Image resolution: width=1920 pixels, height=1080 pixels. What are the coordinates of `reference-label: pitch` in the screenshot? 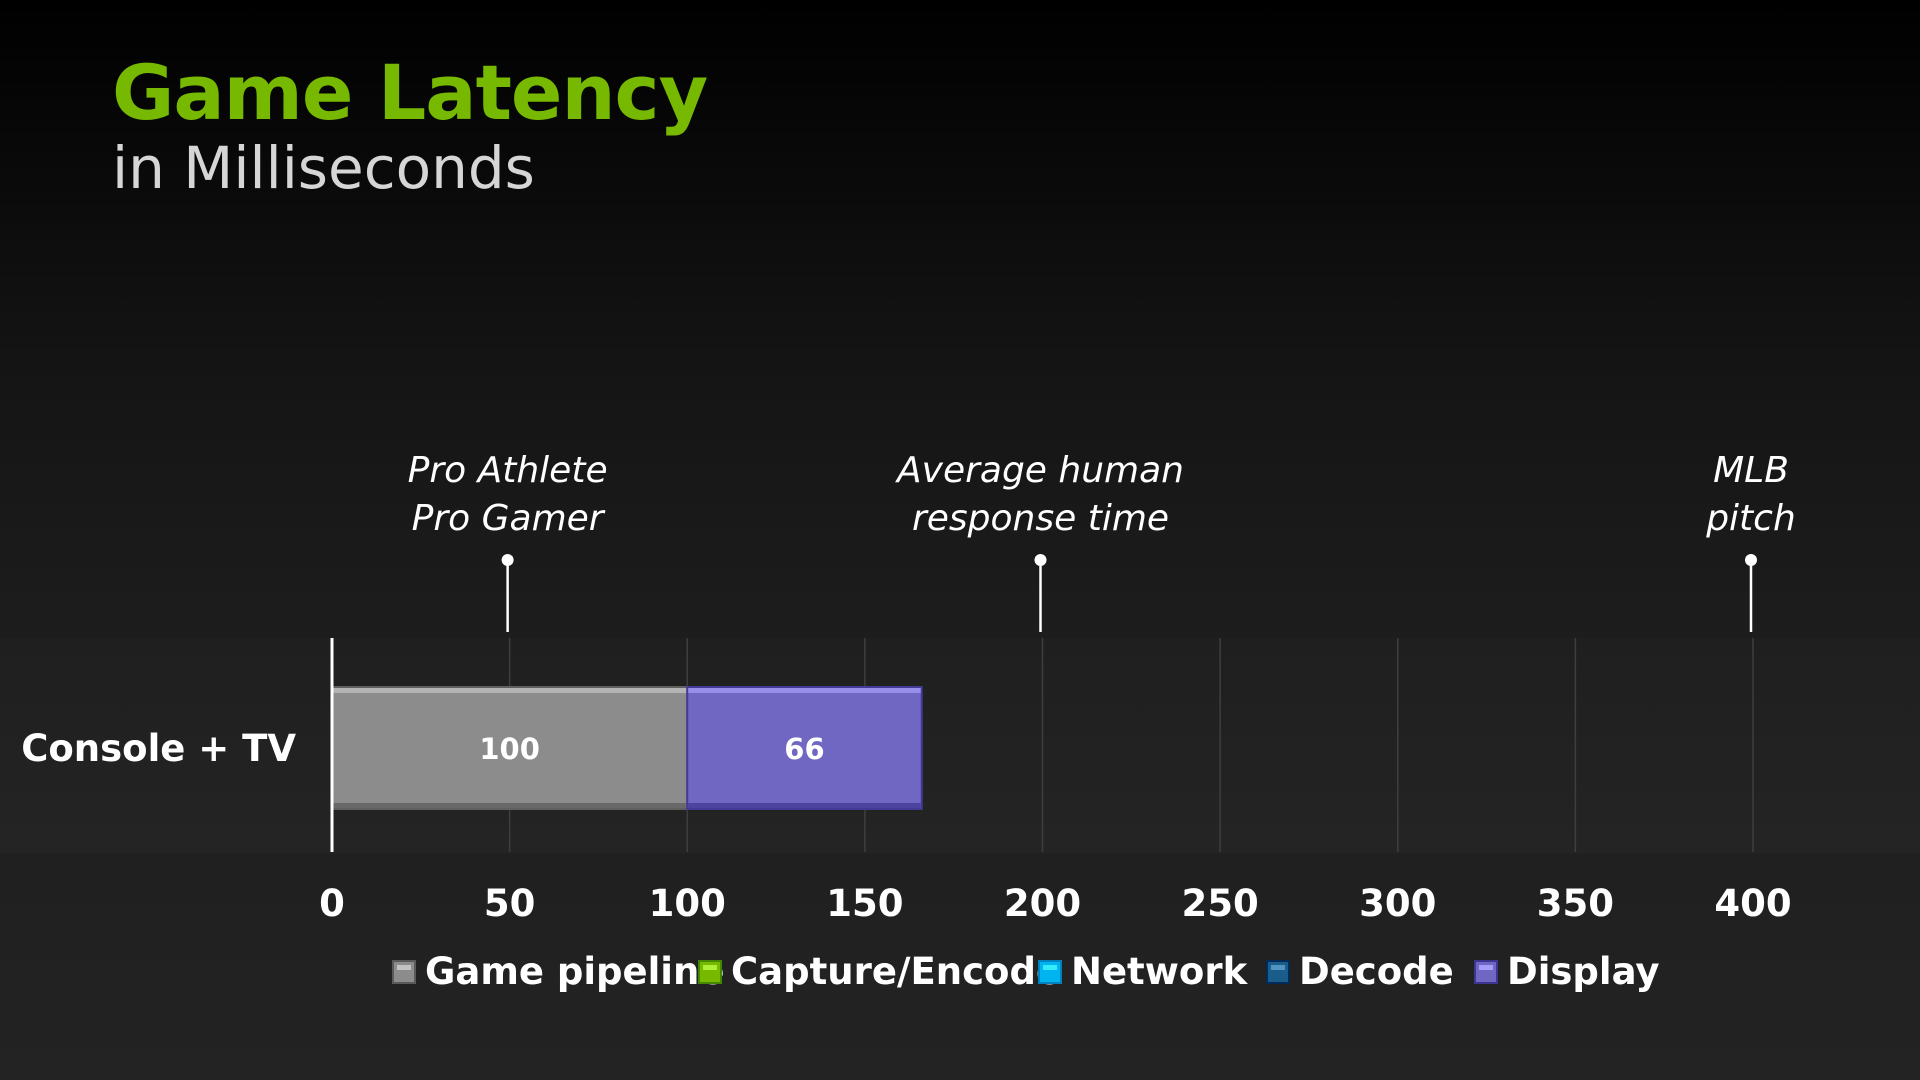 It's located at (1750, 518).